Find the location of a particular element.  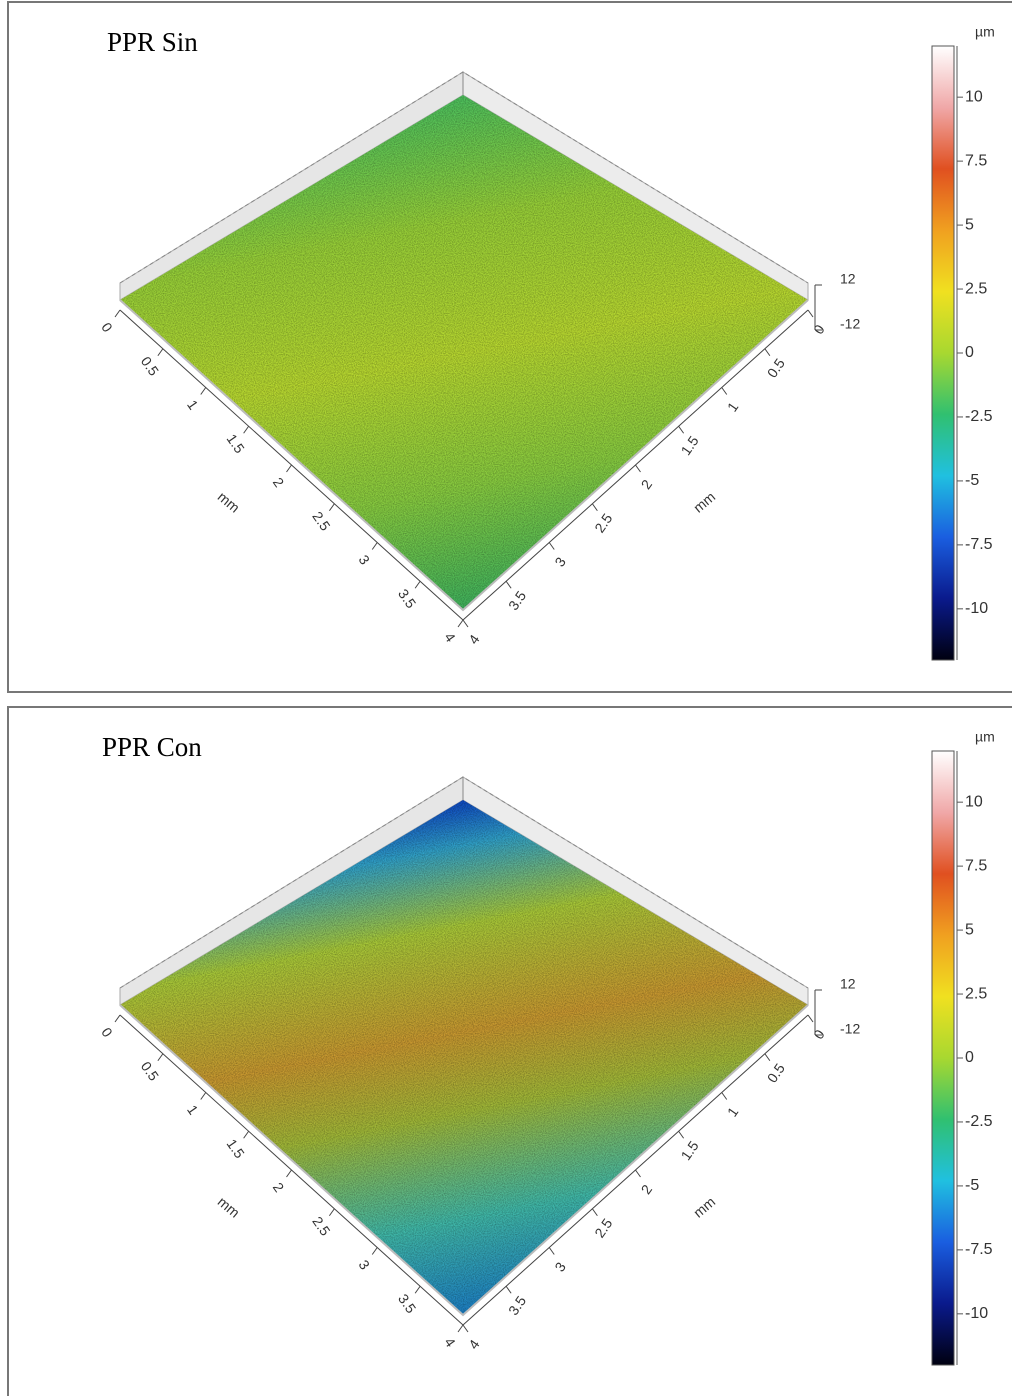

colorbar-tick-label: 10 is located at coordinates (974, 801).